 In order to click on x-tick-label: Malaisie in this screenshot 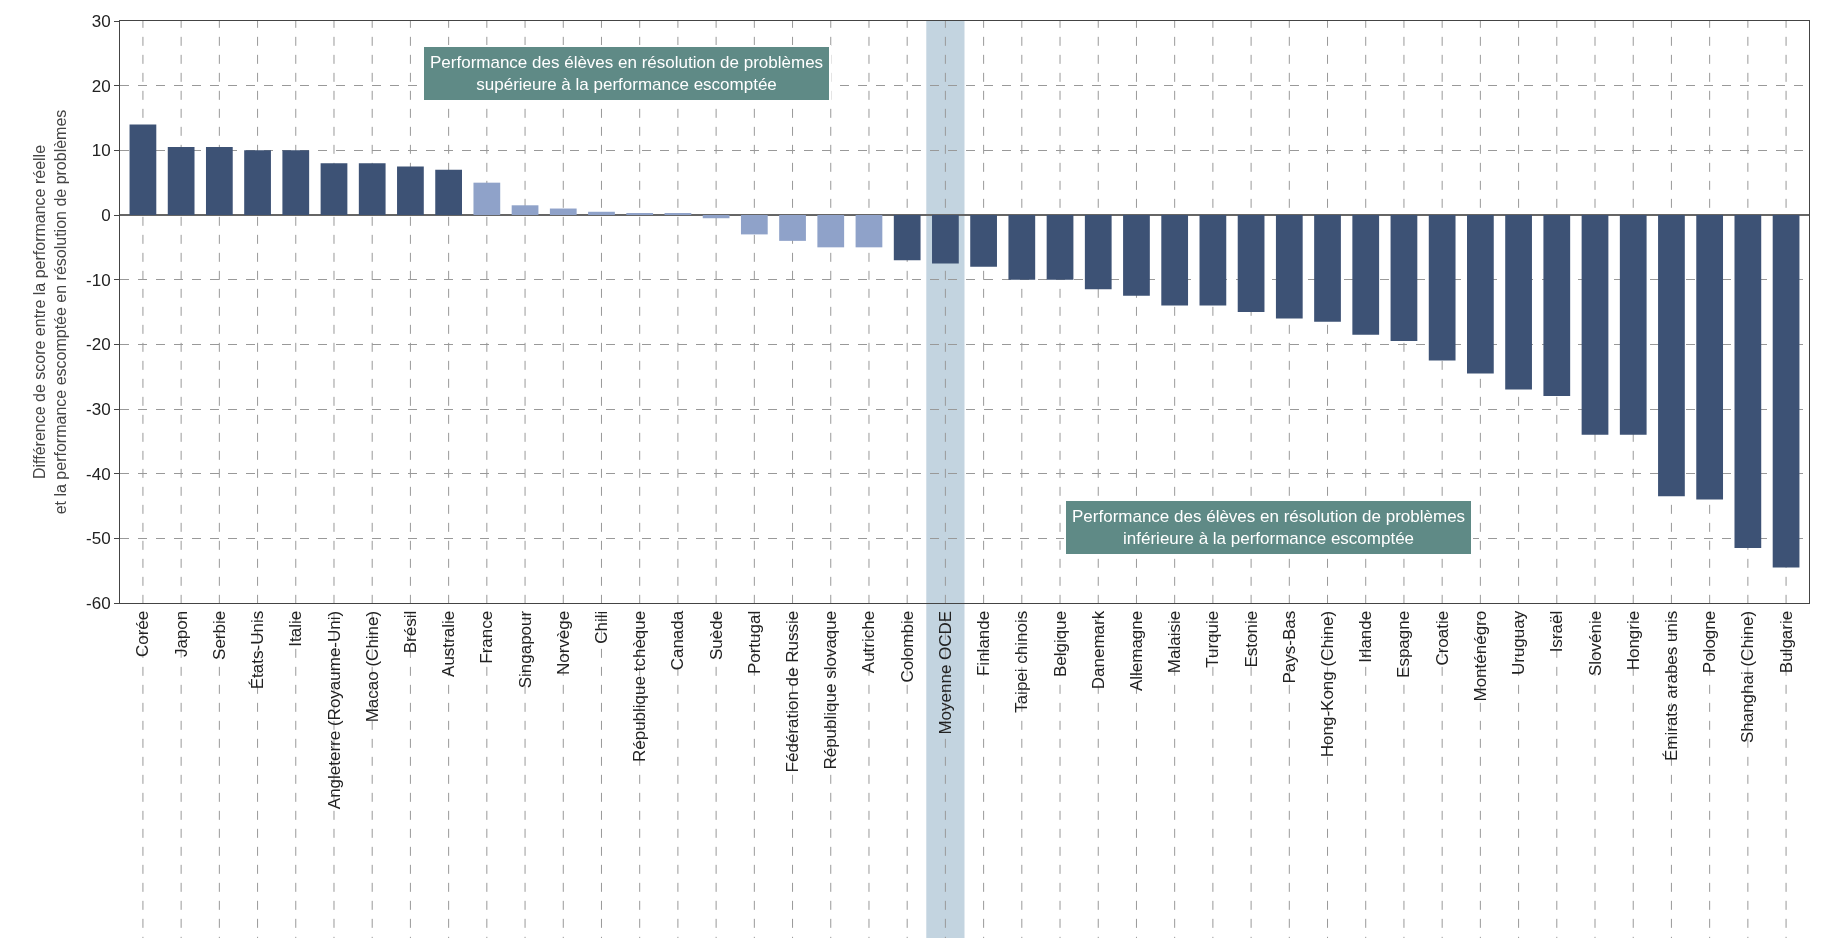, I will do `click(1175, 642)`.